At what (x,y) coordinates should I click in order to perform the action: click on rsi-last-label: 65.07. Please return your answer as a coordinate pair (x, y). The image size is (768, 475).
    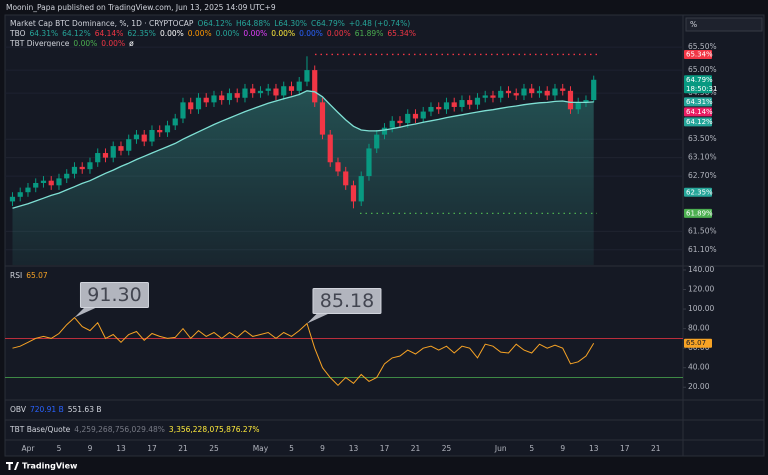
    Looking at the image, I should click on (696, 343).